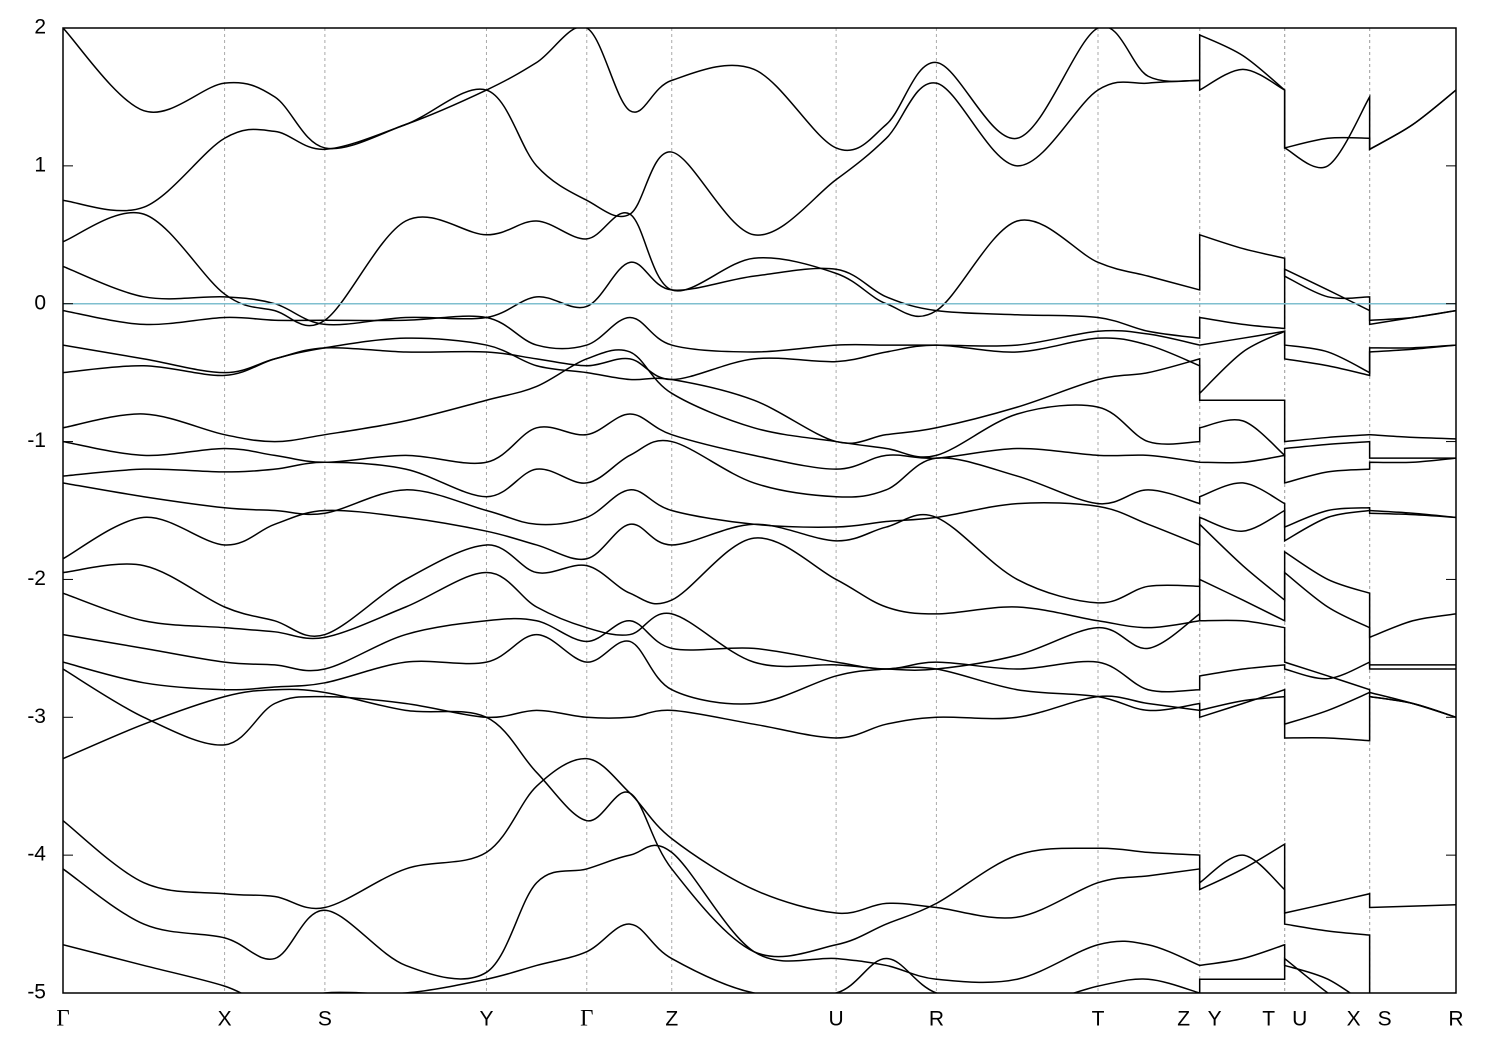 This screenshot has height=1050, width=1500. Describe the element at coordinates (36, 854) in the screenshot. I see `y-tick-label: -4` at that location.